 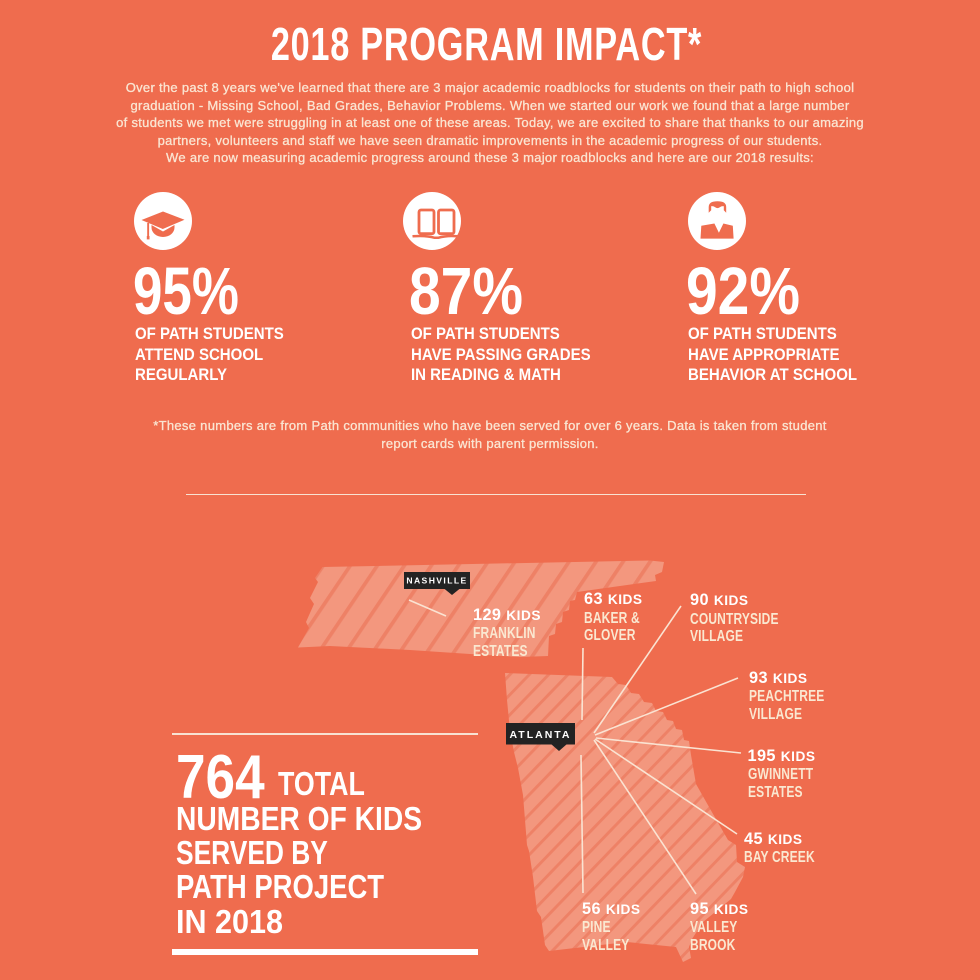 What do you see at coordinates (436, 581) in the screenshot?
I see `svg-text: NASHVILLE` at bounding box center [436, 581].